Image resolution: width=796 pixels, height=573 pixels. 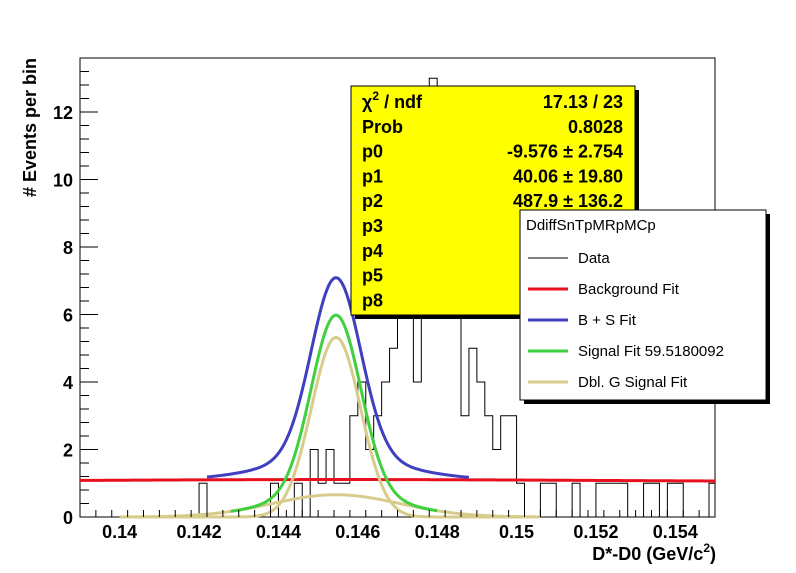 I want to click on background-fit-curve, so click(x=397, y=480).